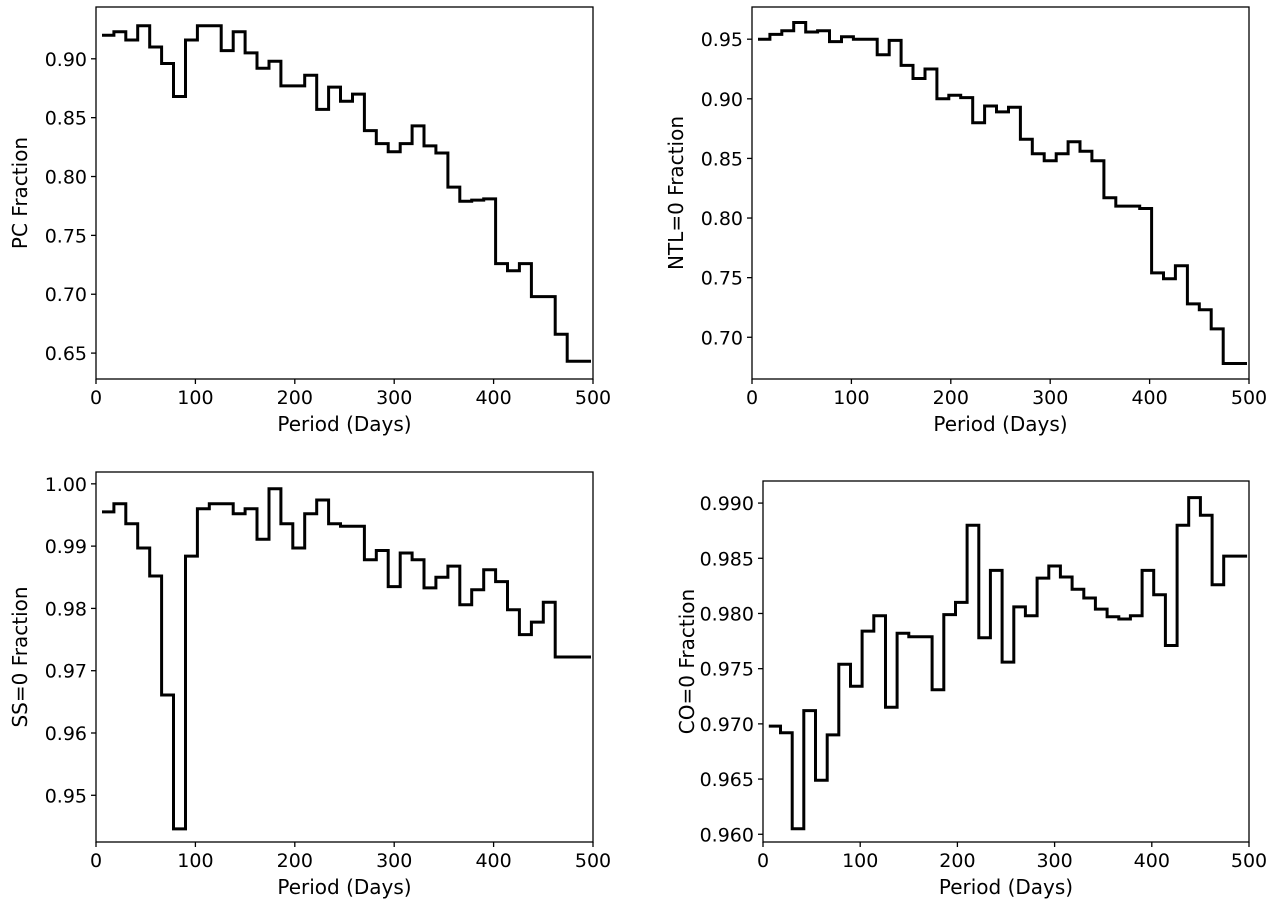 The width and height of the screenshot is (1288, 900). Describe the element at coordinates (687, 661) in the screenshot. I see `y-axis-label: CO=0 Fraction` at that location.